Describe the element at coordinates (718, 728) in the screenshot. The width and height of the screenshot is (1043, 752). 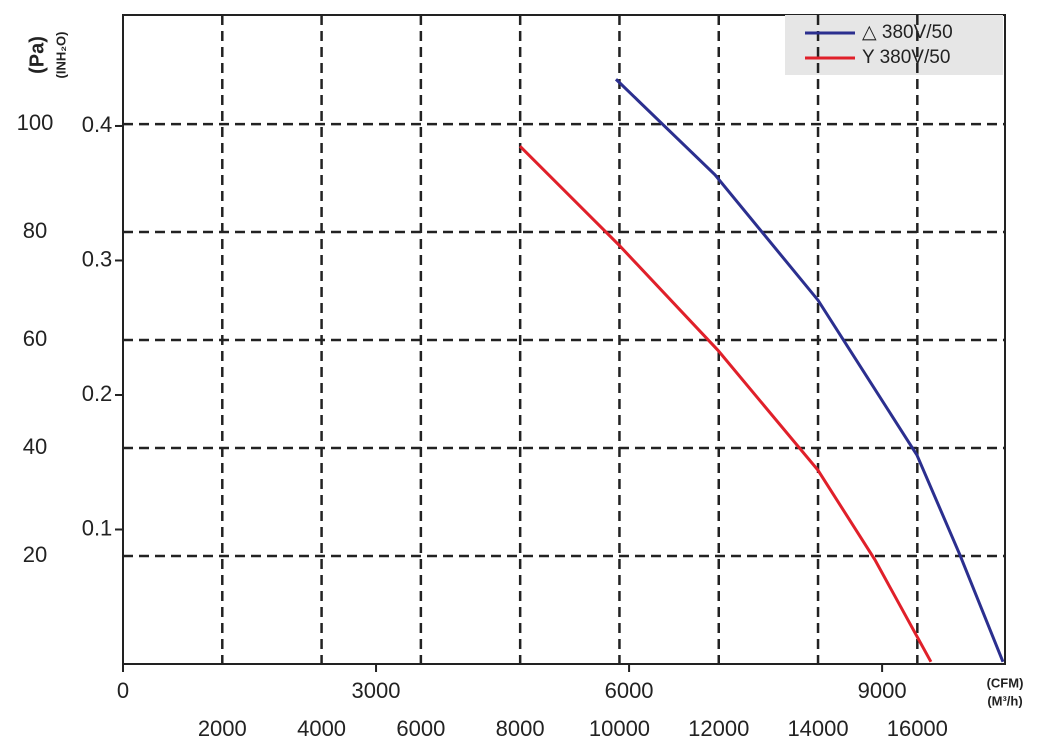
I see `x-tick-label: 12000` at that location.